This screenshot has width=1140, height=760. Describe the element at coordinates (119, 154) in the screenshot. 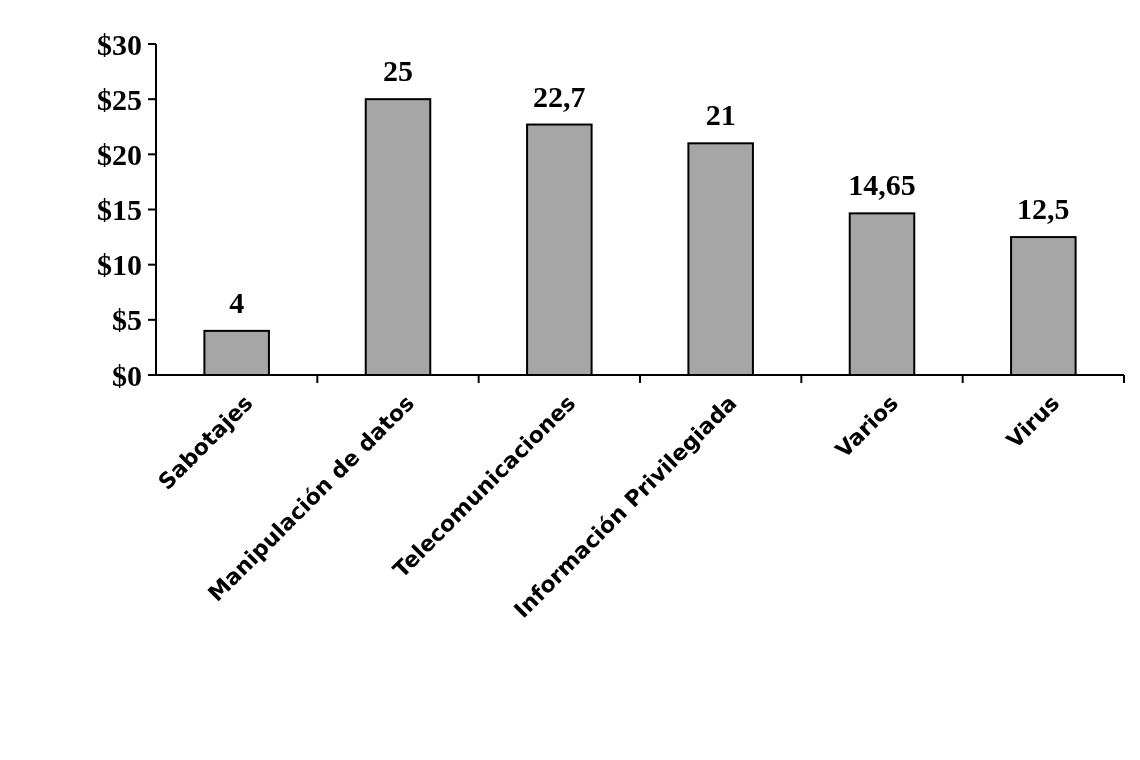

I see `y-tick-label: $20` at that location.